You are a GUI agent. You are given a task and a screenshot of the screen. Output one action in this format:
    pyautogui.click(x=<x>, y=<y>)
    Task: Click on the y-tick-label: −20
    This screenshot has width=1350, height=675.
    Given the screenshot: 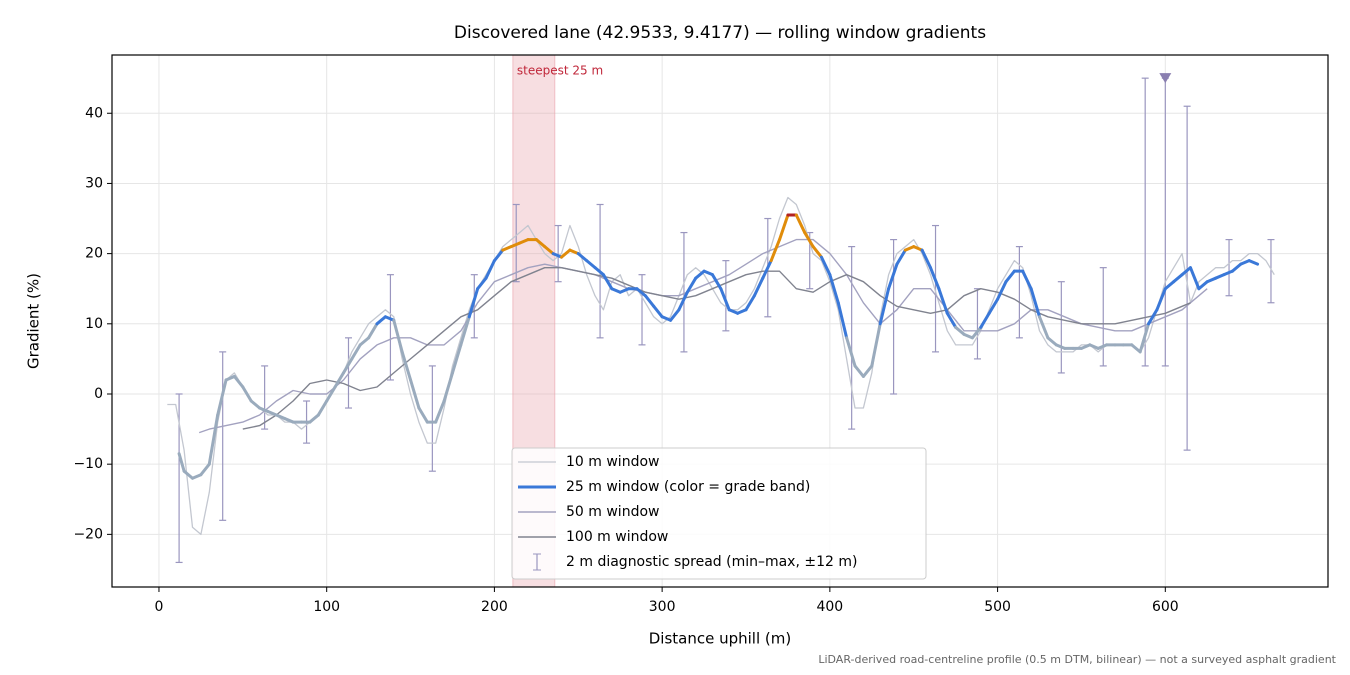 What is the action you would take?
    pyautogui.click(x=88, y=534)
    